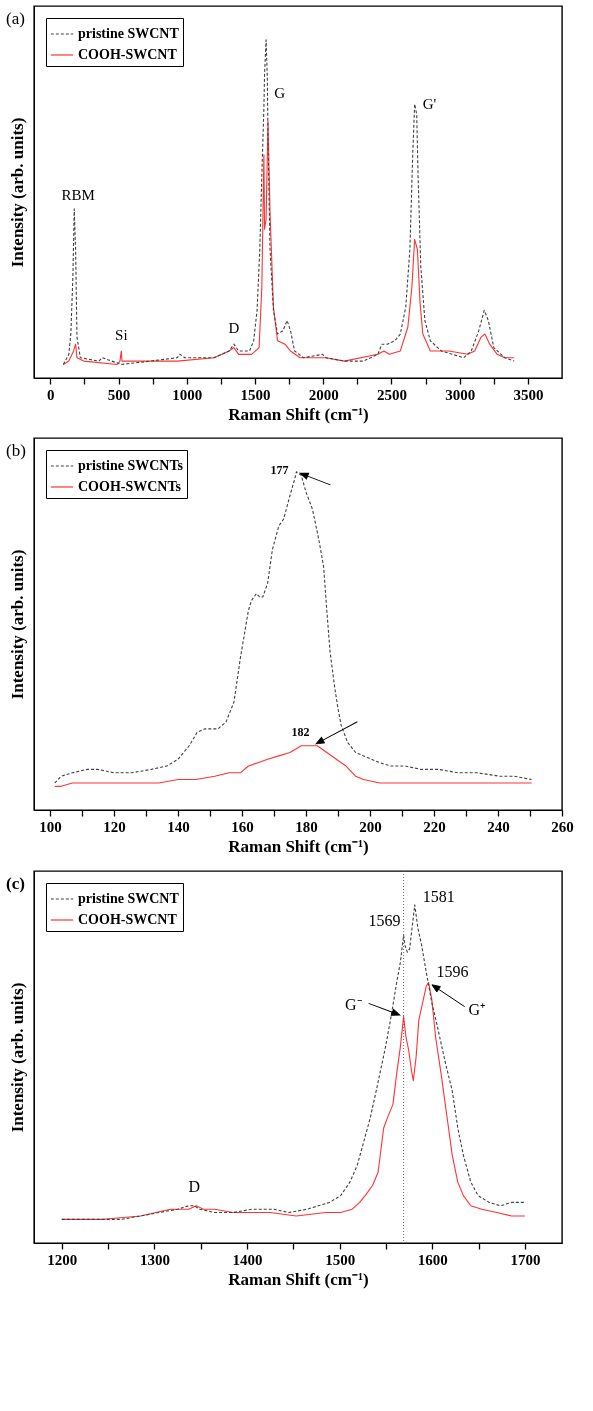 The height and width of the screenshot is (1411, 593). Describe the element at coordinates (370, 826) in the screenshot. I see `x-tick-label: 200` at that location.